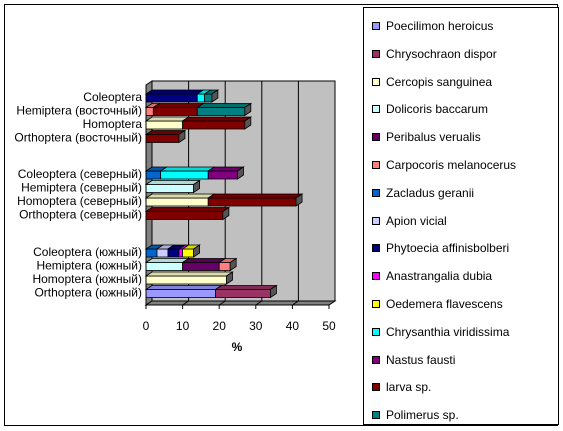 The width and height of the screenshot is (563, 431). Describe the element at coordinates (87, 252) in the screenshot. I see `category-label-8: Coleoptera (южный)` at that location.